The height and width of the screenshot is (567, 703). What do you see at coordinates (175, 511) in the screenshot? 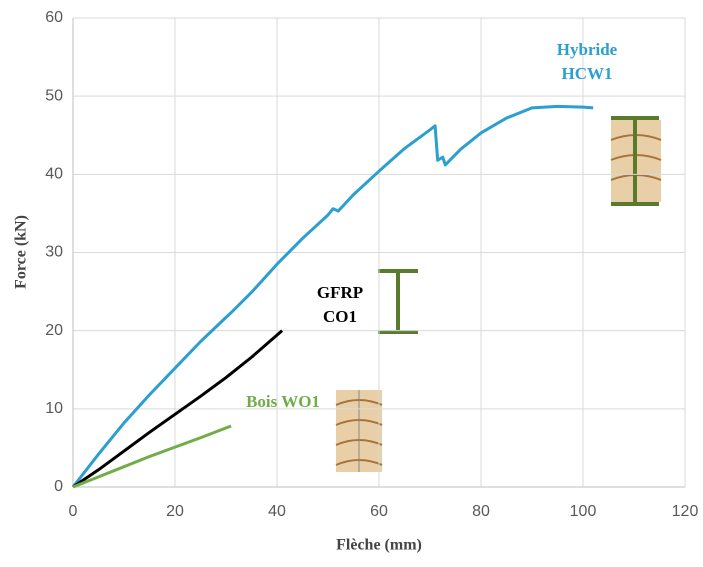
I see `x-tick-label: 20` at bounding box center [175, 511].